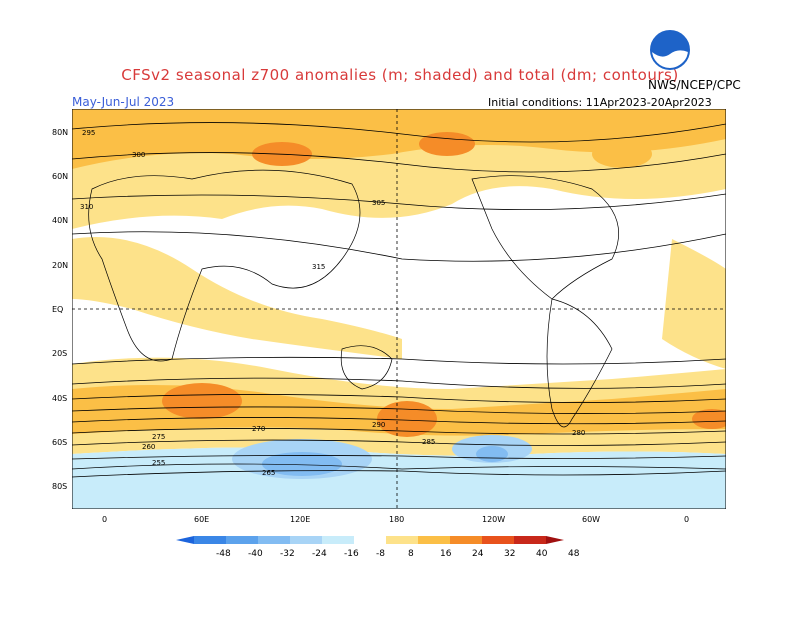 This screenshot has height=618, width=800. Describe the element at coordinates (318, 267) in the screenshot. I see `svg-text: 315` at that location.